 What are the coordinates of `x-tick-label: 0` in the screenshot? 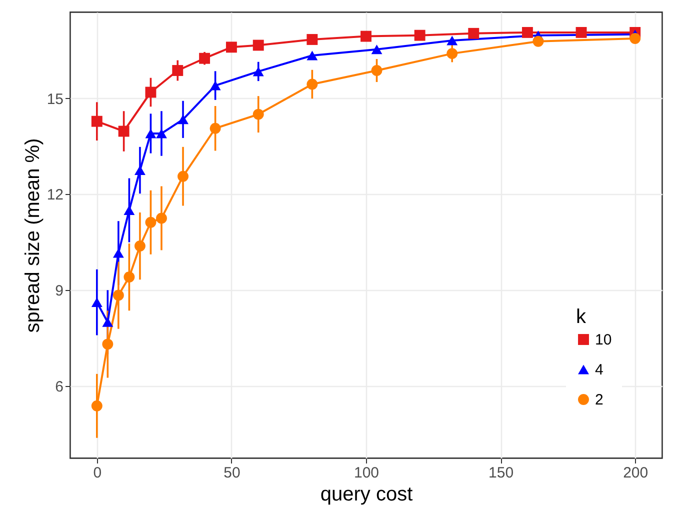 It's located at (97, 473).